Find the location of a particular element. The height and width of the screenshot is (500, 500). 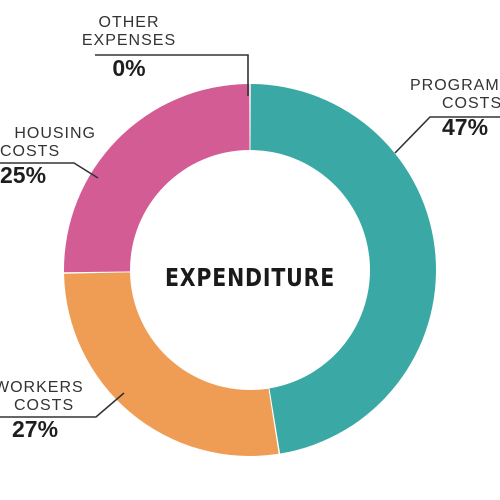

leader-line-program-costs is located at coordinates (447, 135).